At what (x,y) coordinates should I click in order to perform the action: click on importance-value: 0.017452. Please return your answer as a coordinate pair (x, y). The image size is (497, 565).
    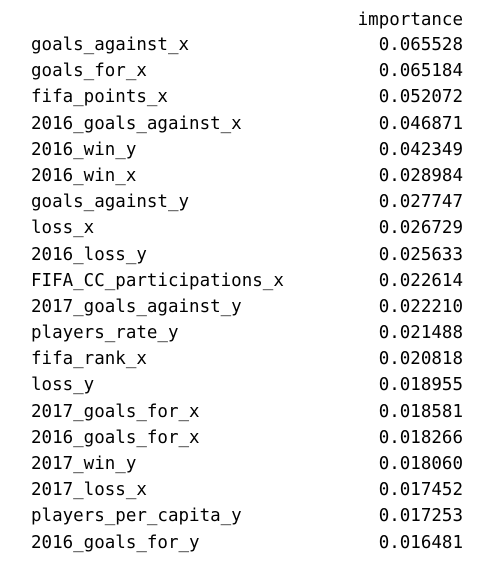
    Looking at the image, I should click on (420, 490).